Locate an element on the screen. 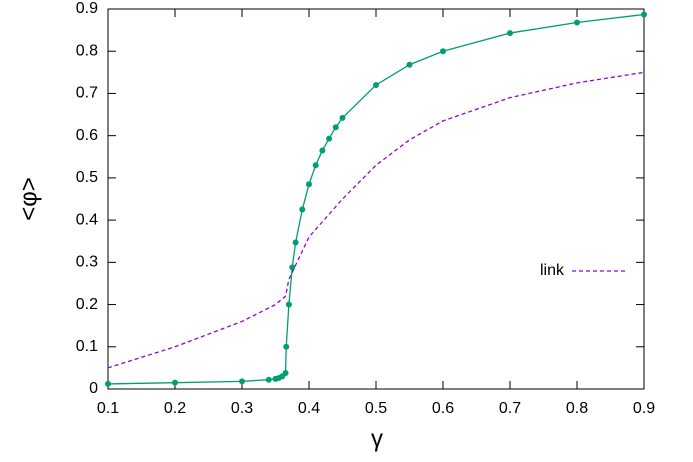 This screenshot has height=462, width=693. x-axis-title: γ is located at coordinates (377, 438).